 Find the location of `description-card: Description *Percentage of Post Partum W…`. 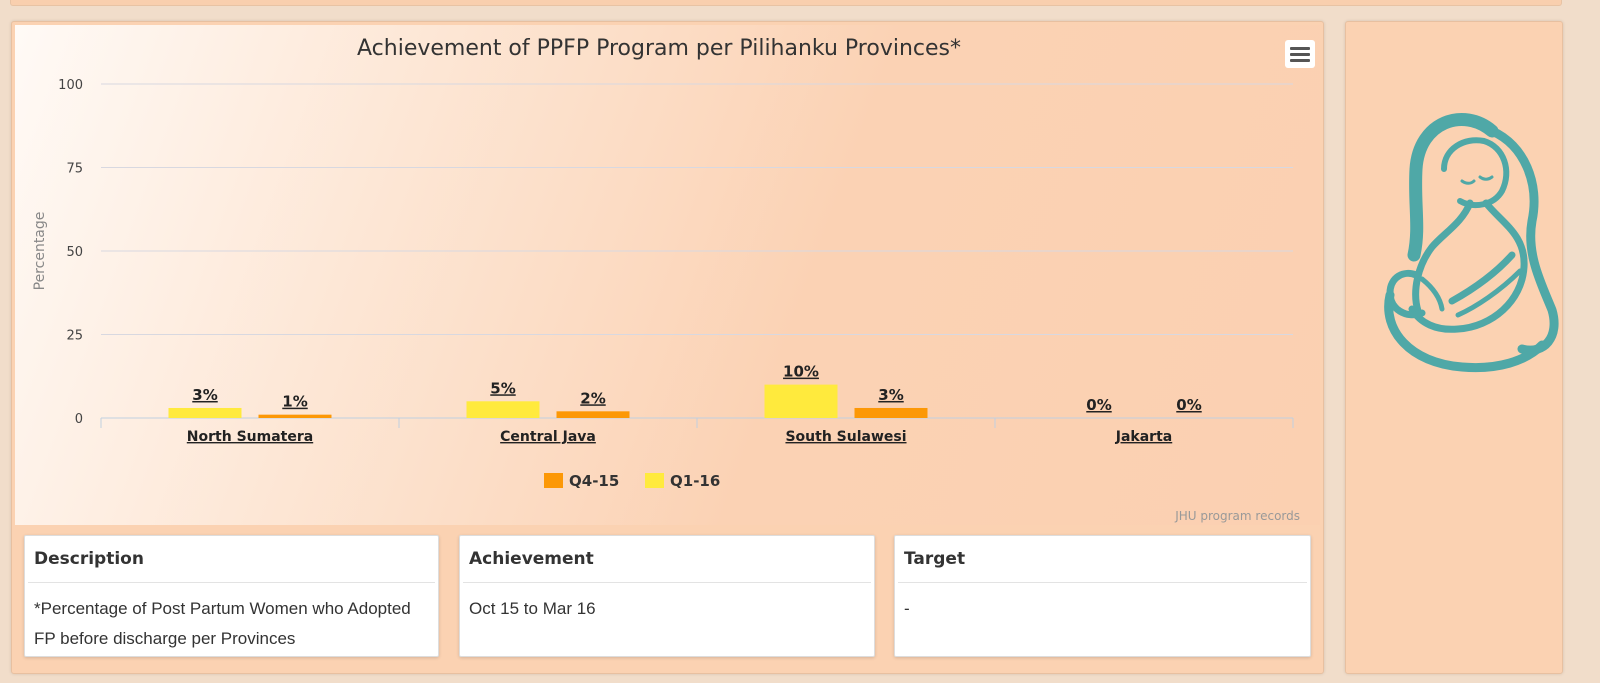

description-card: Description *Percentage of Post Partum W… is located at coordinates (231, 596).